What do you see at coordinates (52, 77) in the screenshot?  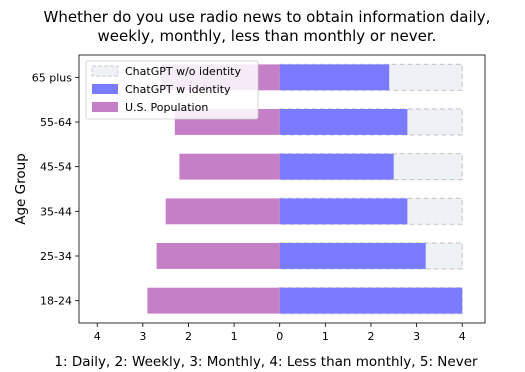 I see `y-tick-label-65-plus: 65 plus` at bounding box center [52, 77].